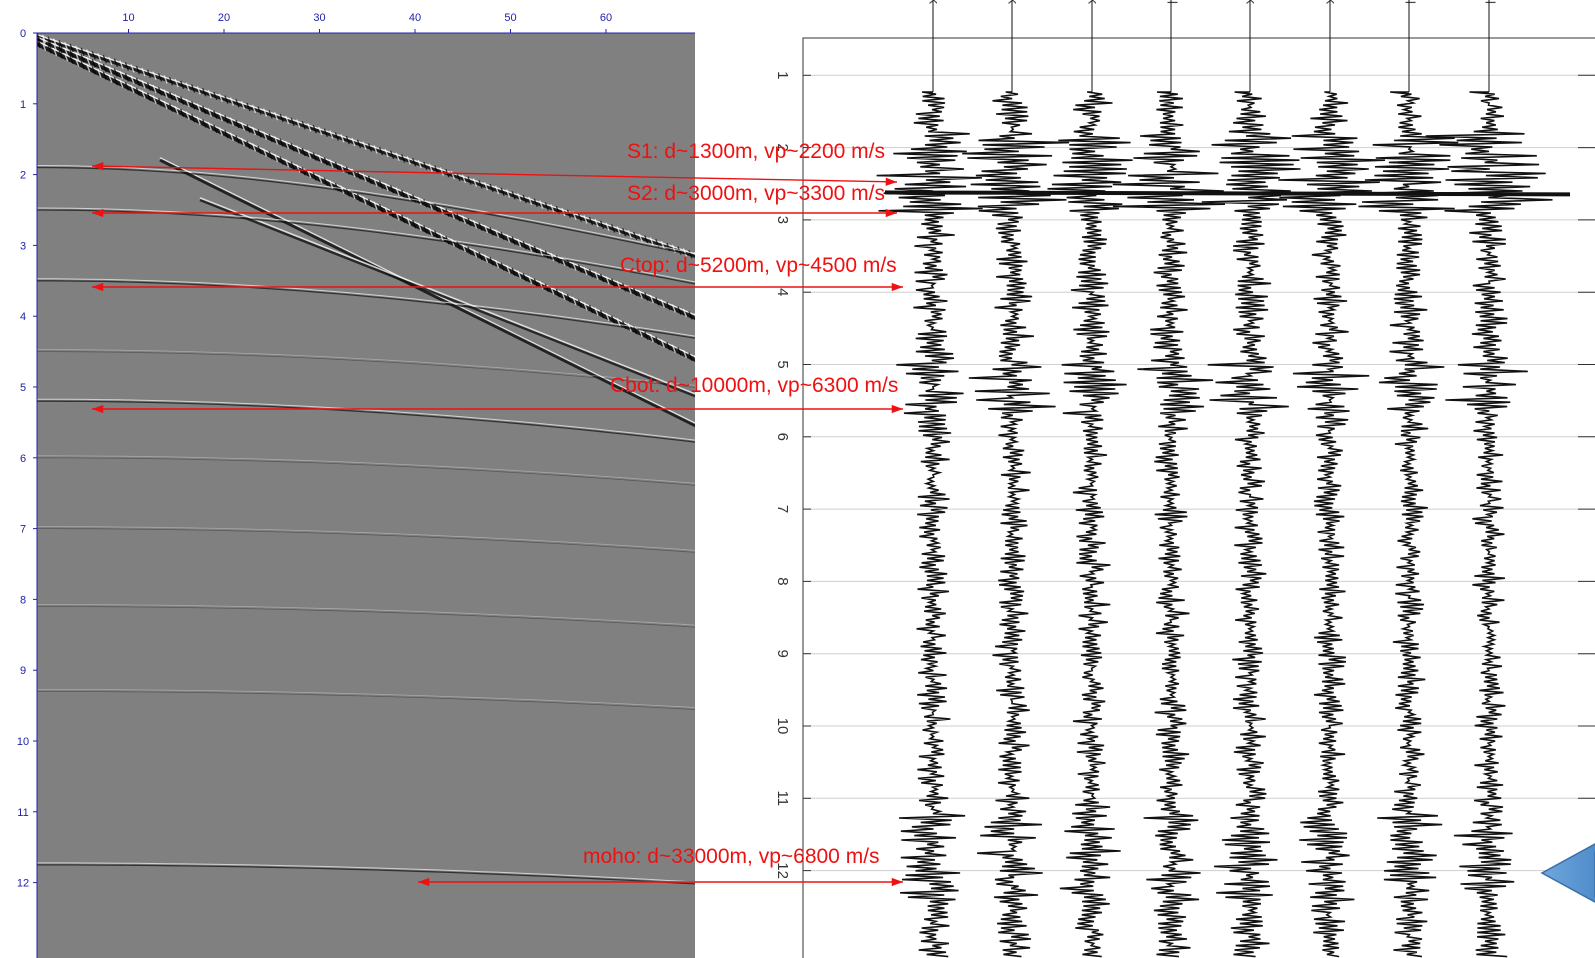 The image size is (1595, 958). Describe the element at coordinates (1013, 2) in the screenshot. I see `trace-header-label: ack` at that location.